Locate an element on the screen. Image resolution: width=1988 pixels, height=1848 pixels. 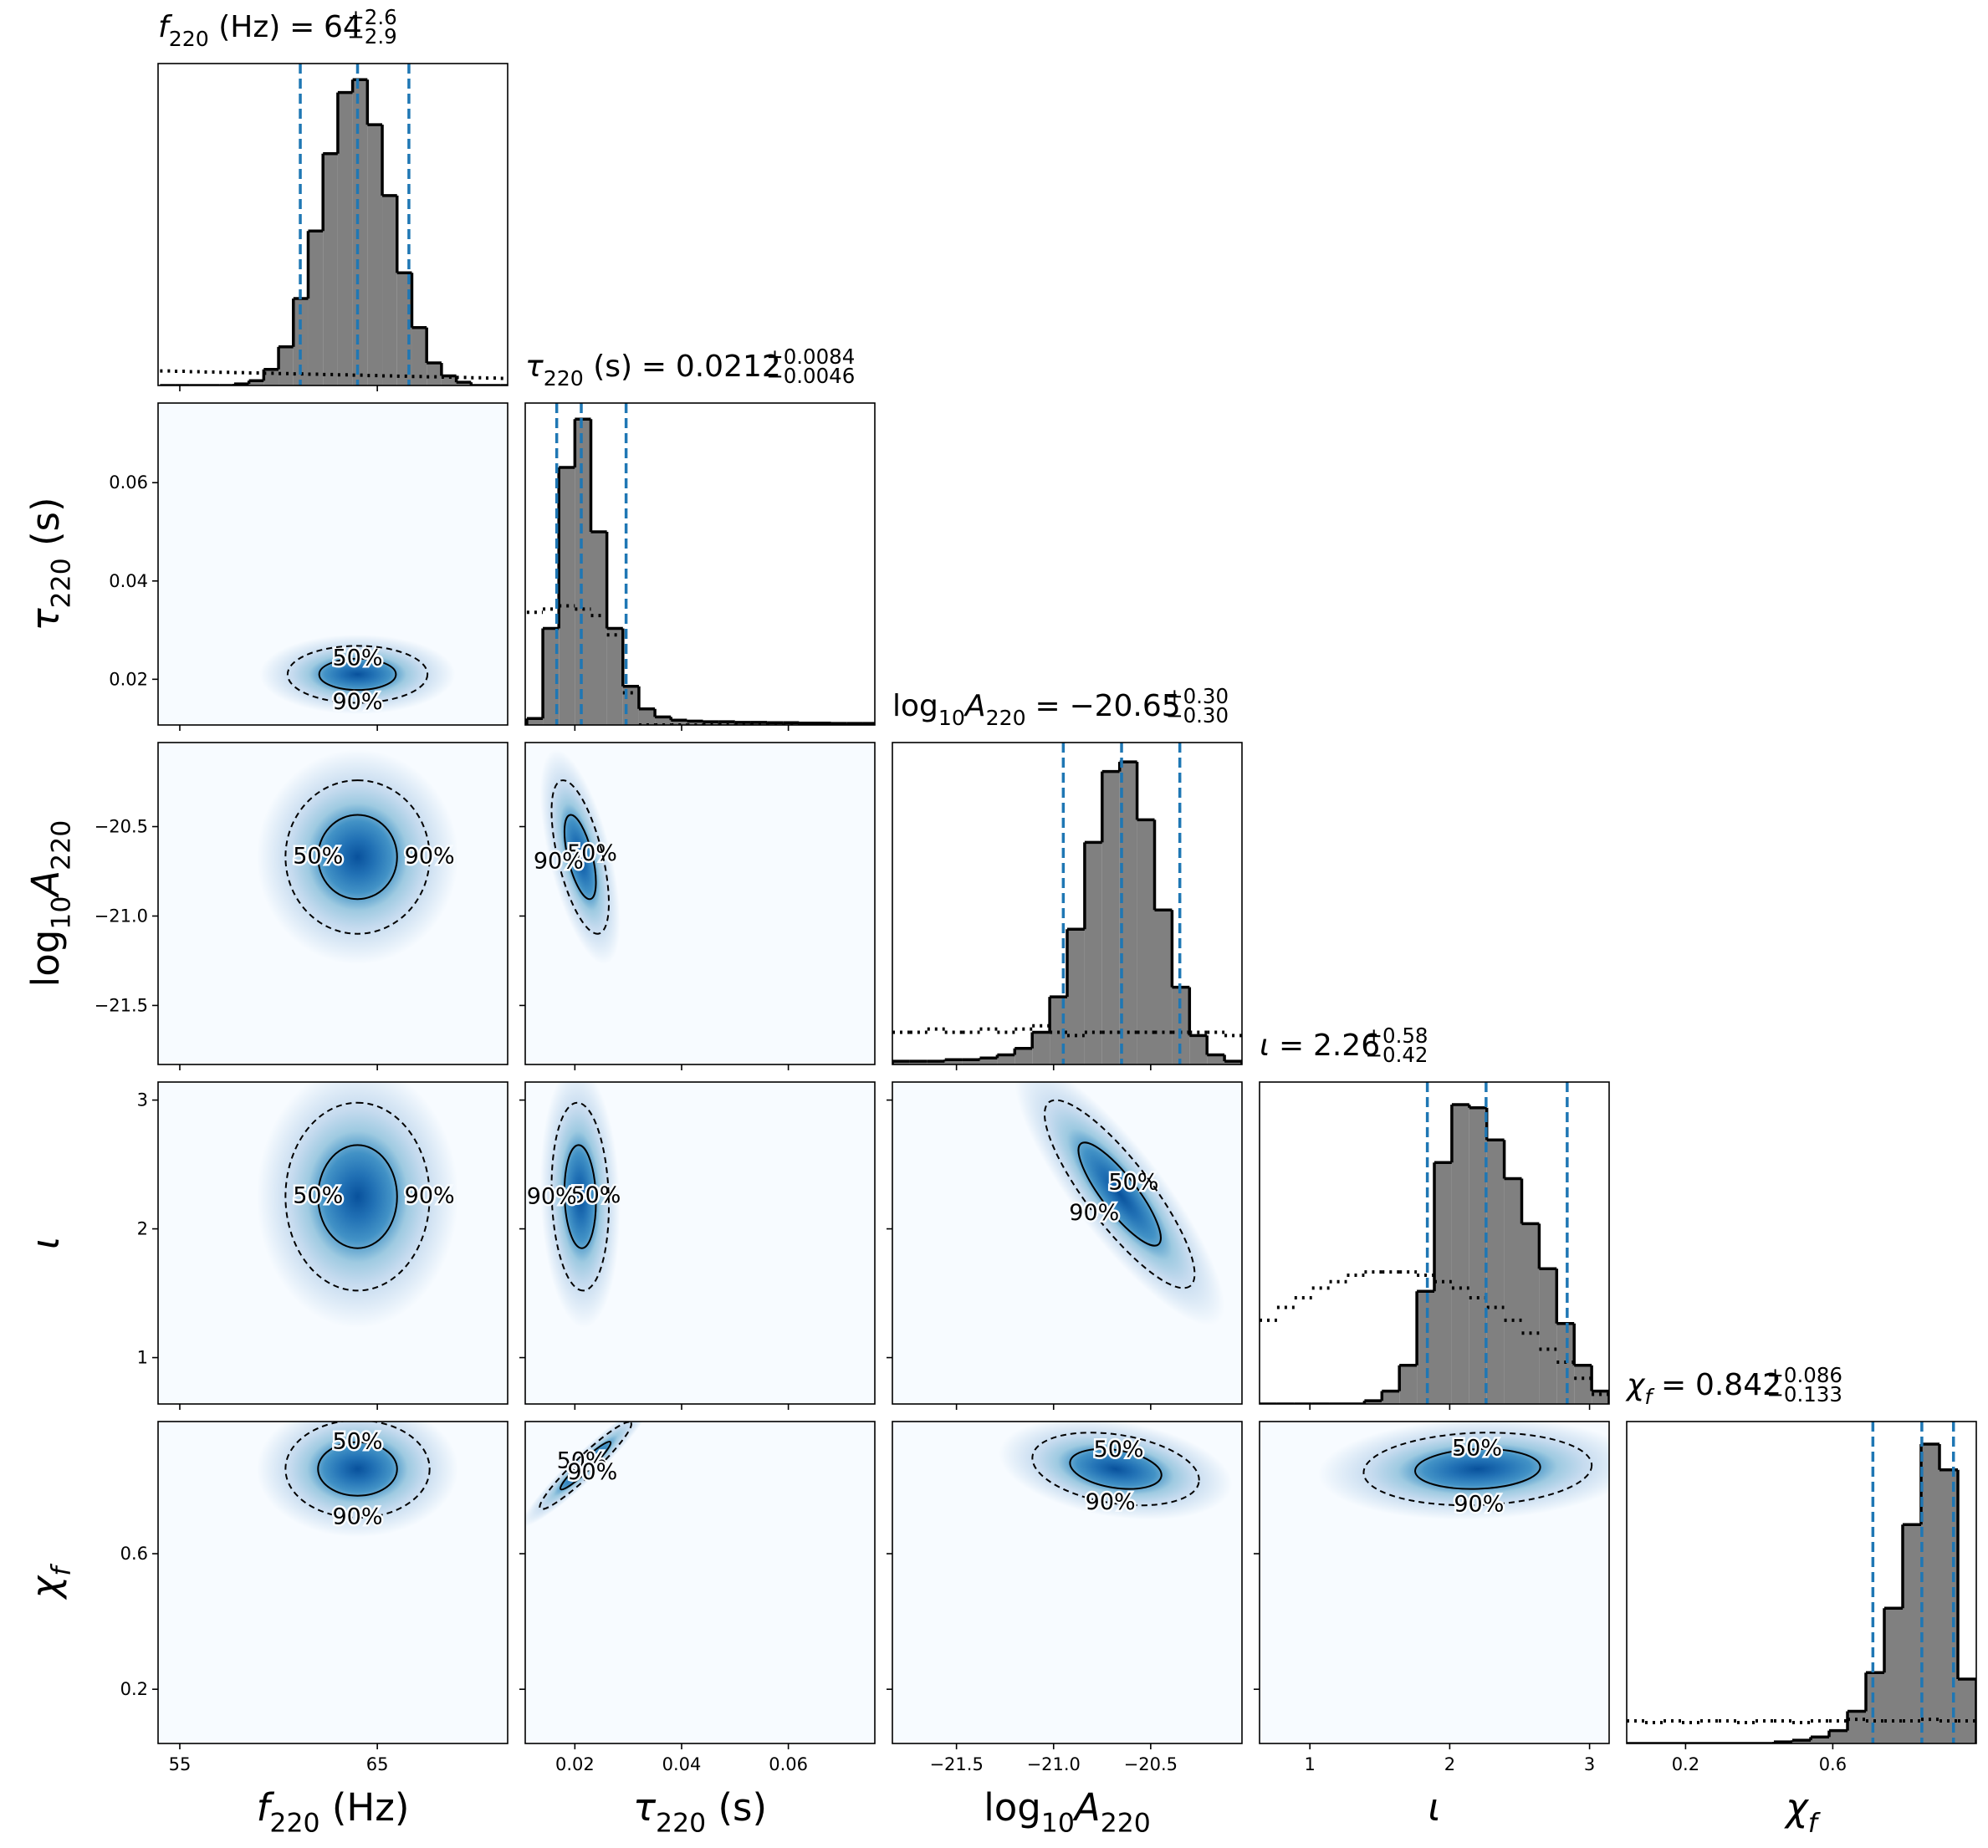
x-axis-label: ι is located at coordinates (1434, 1807).